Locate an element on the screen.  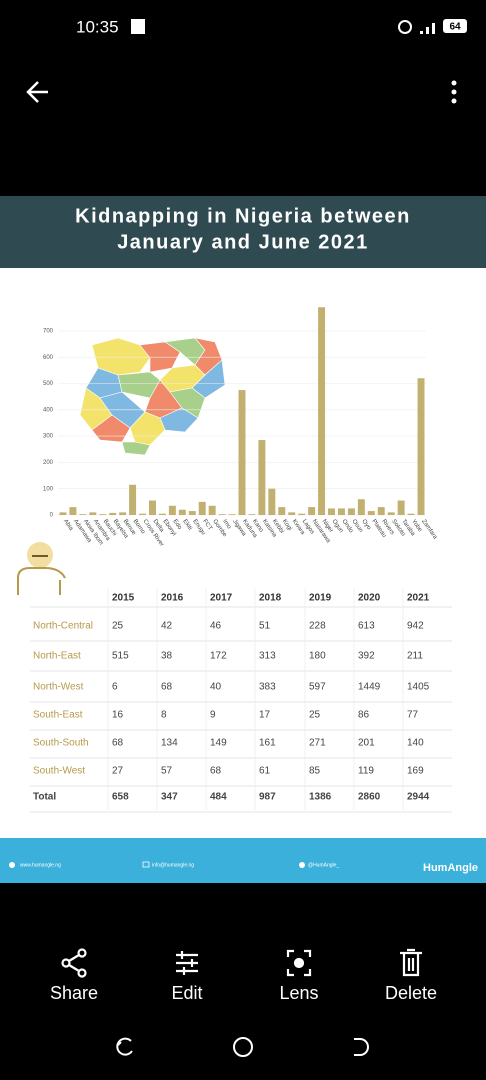
table-cell: 228 is located at coordinates (317, 626).